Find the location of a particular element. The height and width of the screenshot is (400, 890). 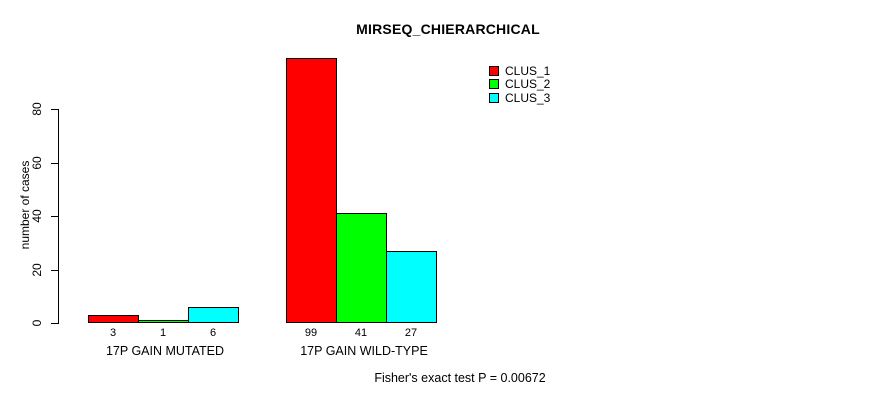

bar-clus_1-wildtype is located at coordinates (311, 190).